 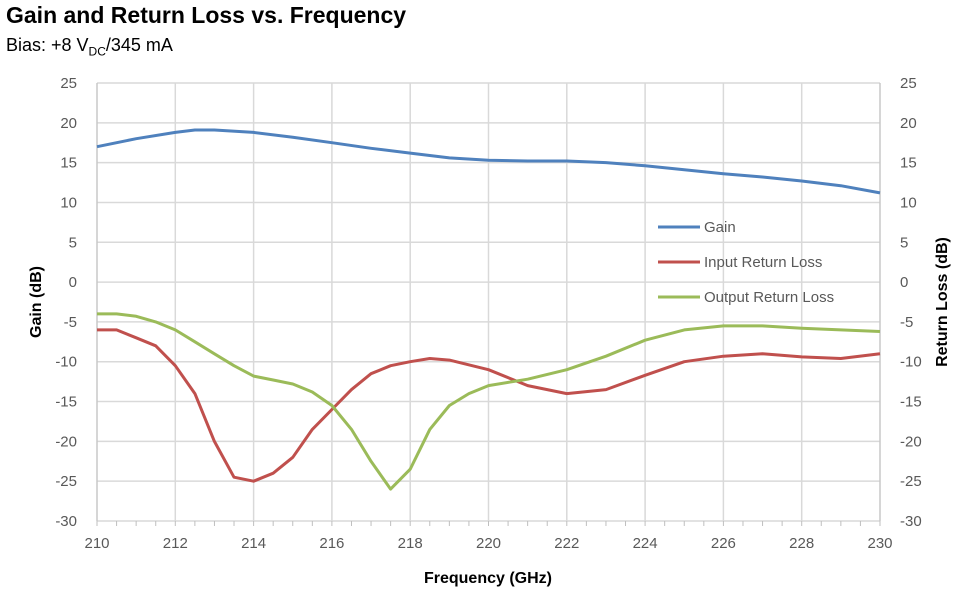 What do you see at coordinates (66, 441) in the screenshot?
I see `y-tick-label: -20` at bounding box center [66, 441].